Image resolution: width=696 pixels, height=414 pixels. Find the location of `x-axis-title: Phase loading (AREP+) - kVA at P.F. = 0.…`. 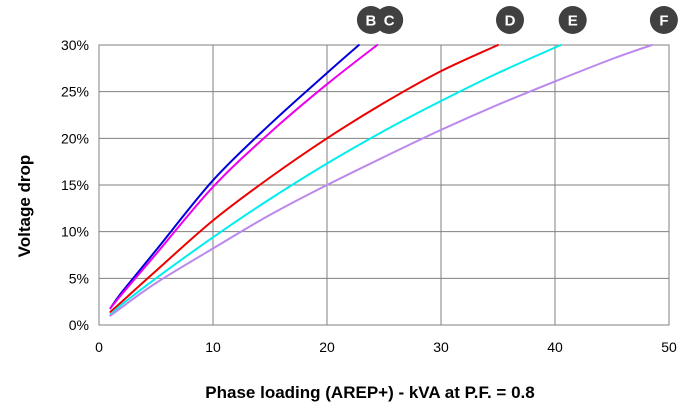

x-axis-title: Phase loading (AREP+) - kVA at P.F. = 0.… is located at coordinates (369, 392).